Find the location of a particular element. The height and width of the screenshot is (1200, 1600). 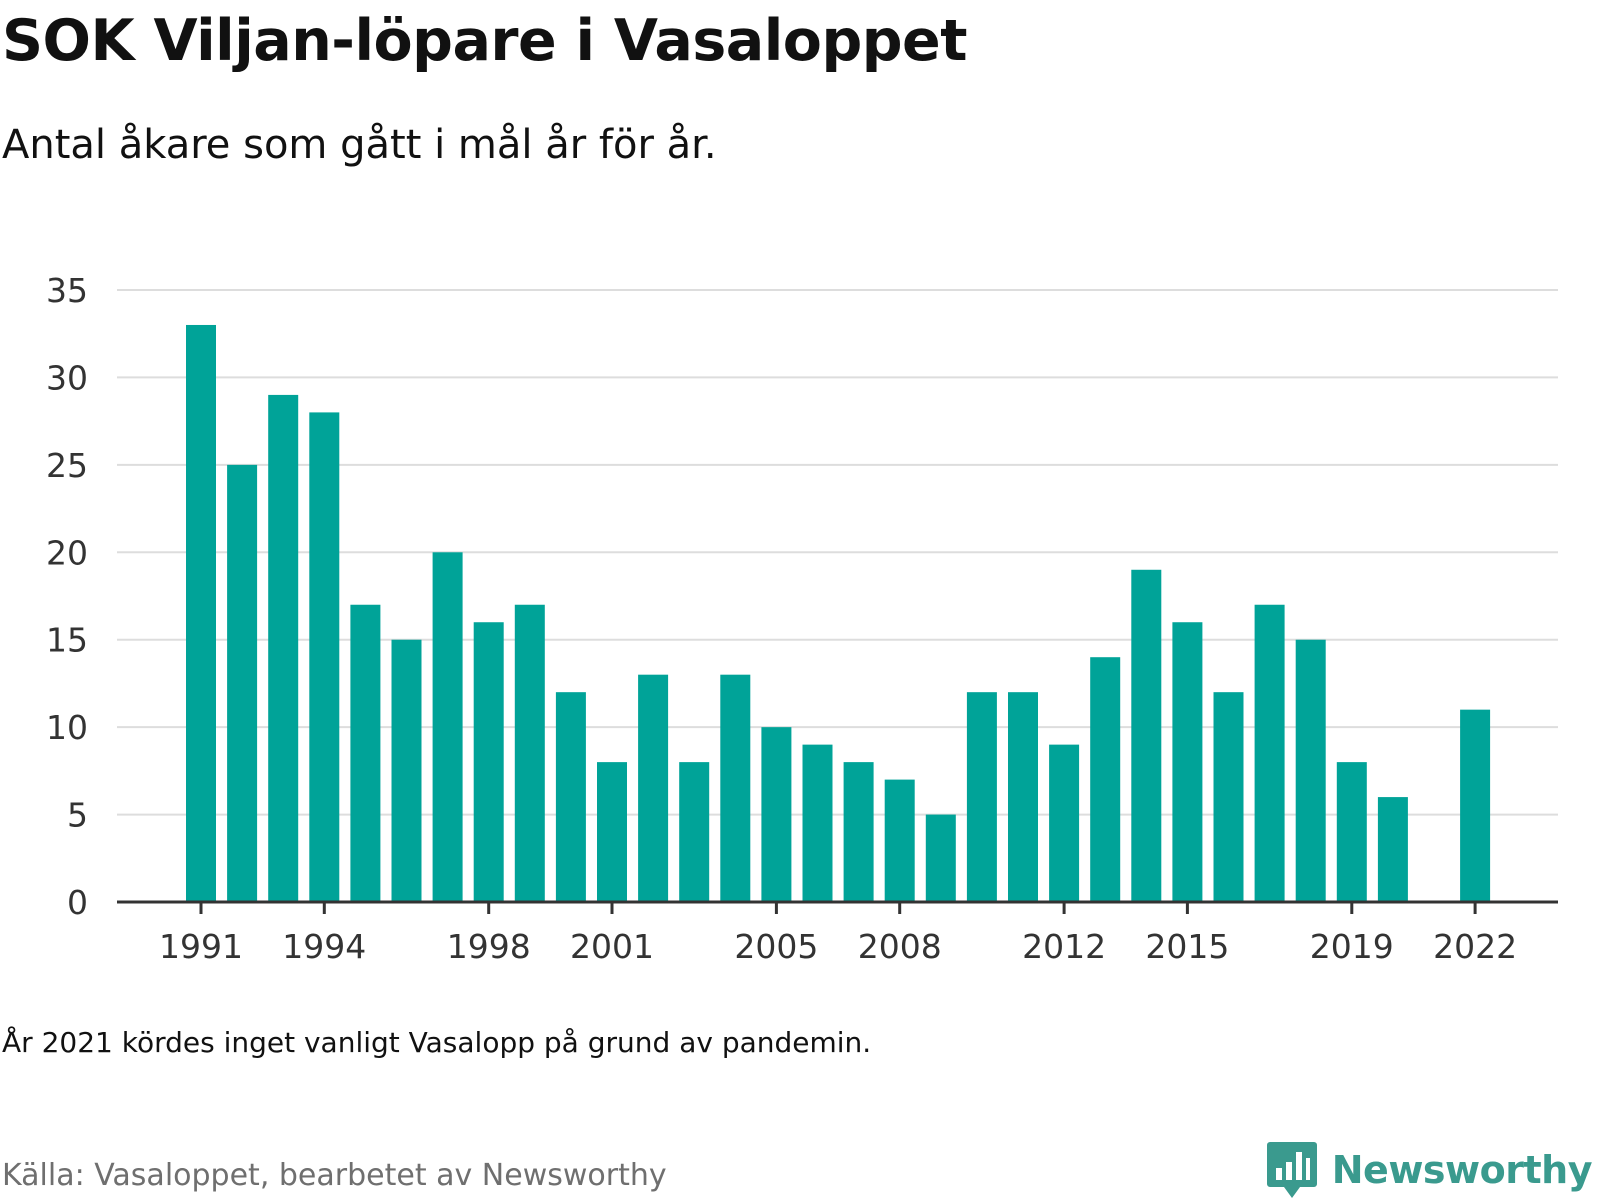

brand-logo: Newsworthy is located at coordinates (1429, 1170).